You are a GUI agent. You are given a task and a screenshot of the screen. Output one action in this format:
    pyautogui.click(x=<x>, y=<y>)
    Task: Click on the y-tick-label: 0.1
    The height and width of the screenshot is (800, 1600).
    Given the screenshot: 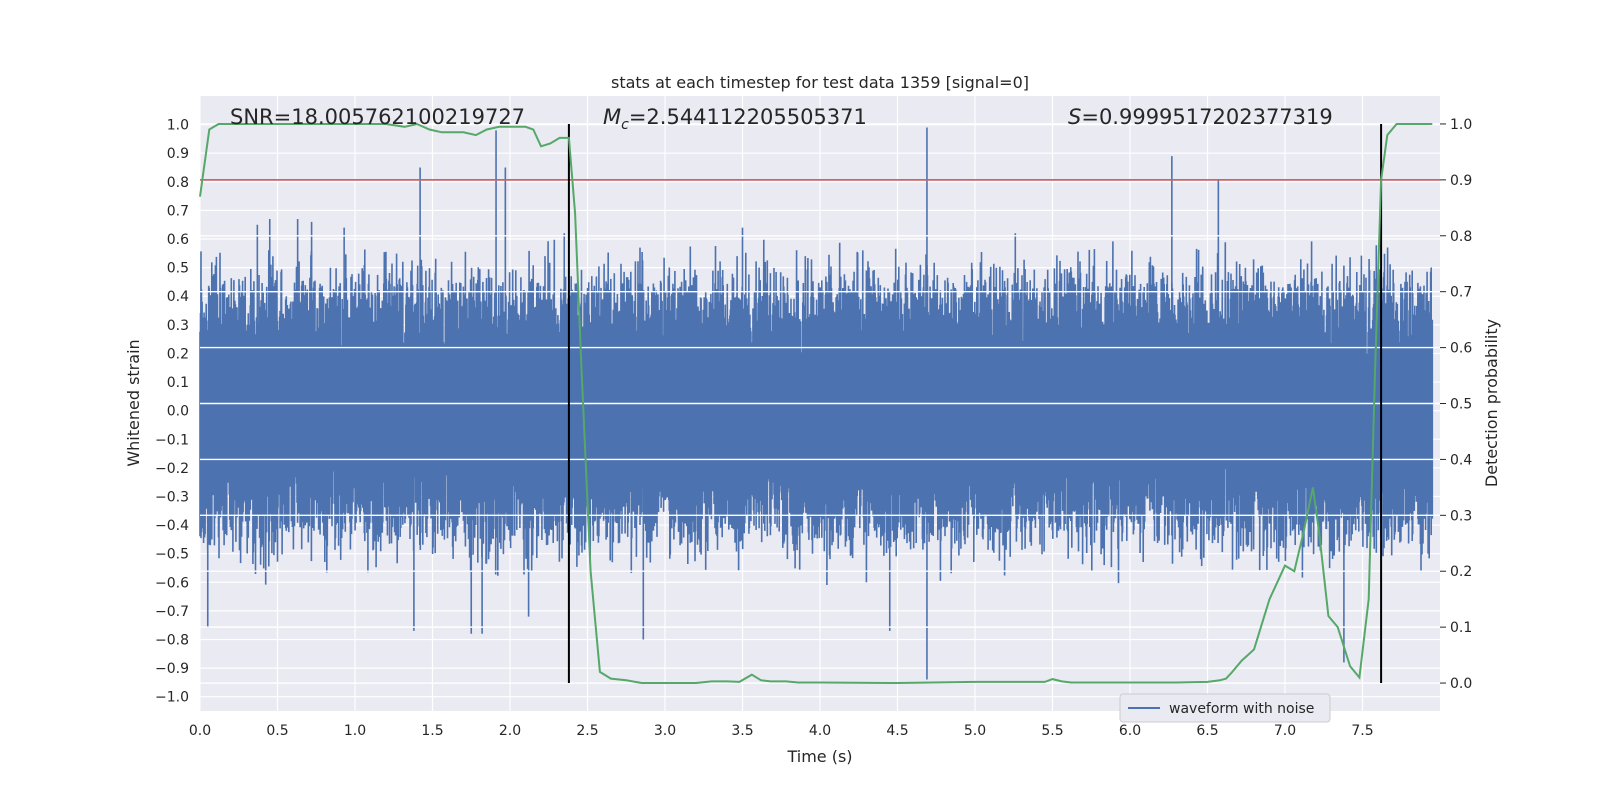 What is the action you would take?
    pyautogui.click(x=178, y=383)
    